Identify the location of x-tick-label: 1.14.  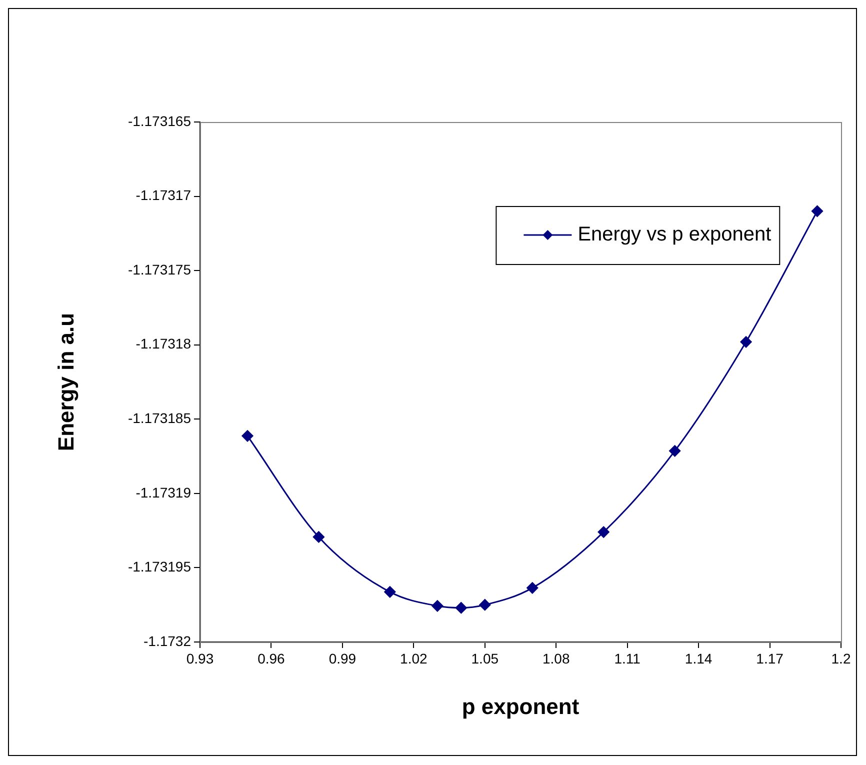
(698, 658).